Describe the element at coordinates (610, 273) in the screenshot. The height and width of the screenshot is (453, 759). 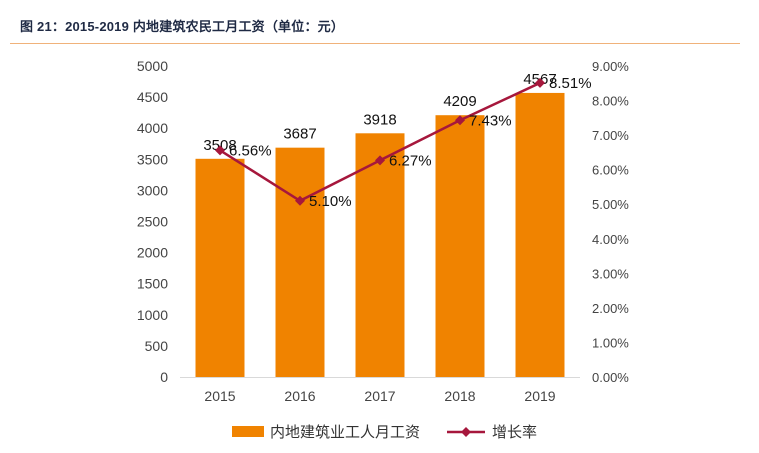
I see `right-tick-label: 3.00%` at that location.